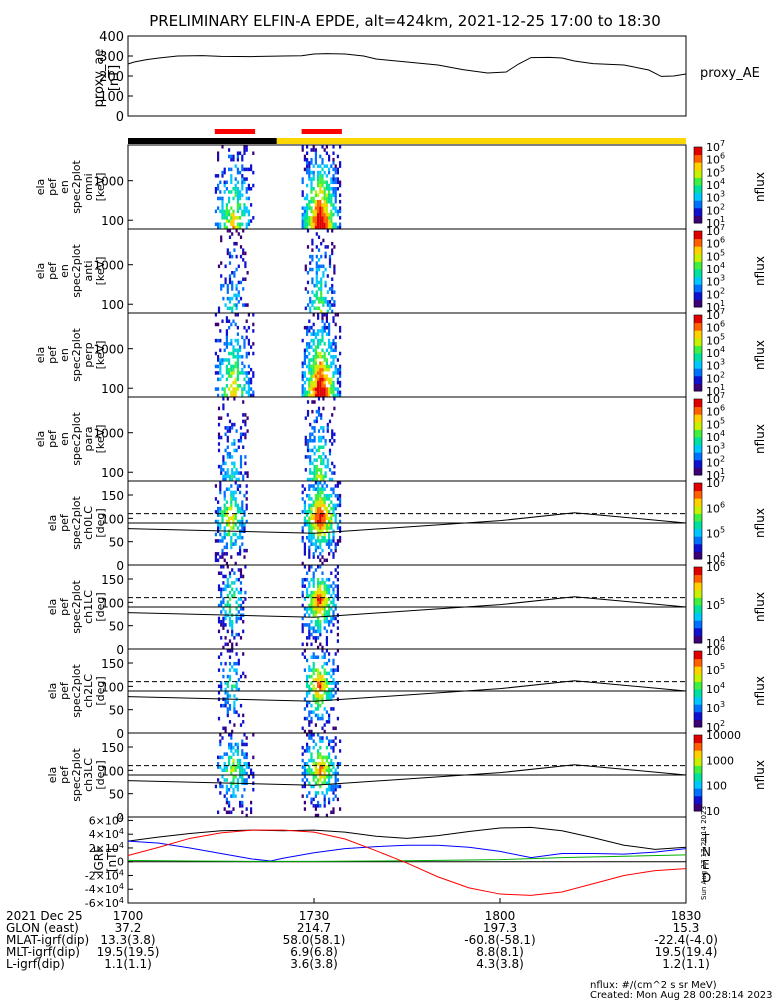 The height and width of the screenshot is (1000, 775). Describe the element at coordinates (500, 916) in the screenshot. I see `orbit-row-value: 1800` at that location.